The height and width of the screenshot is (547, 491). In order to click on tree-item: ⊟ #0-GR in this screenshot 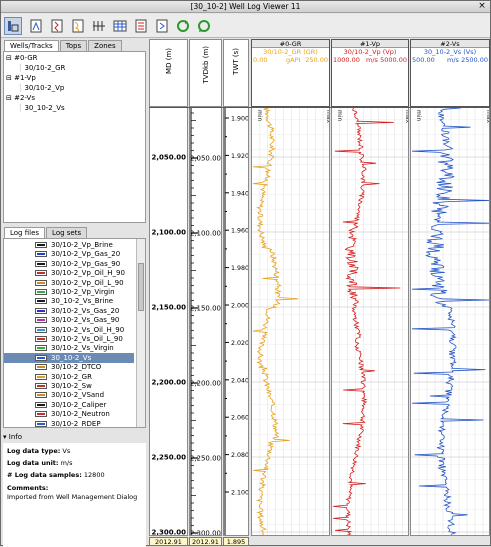, I will do `click(22, 58)`.